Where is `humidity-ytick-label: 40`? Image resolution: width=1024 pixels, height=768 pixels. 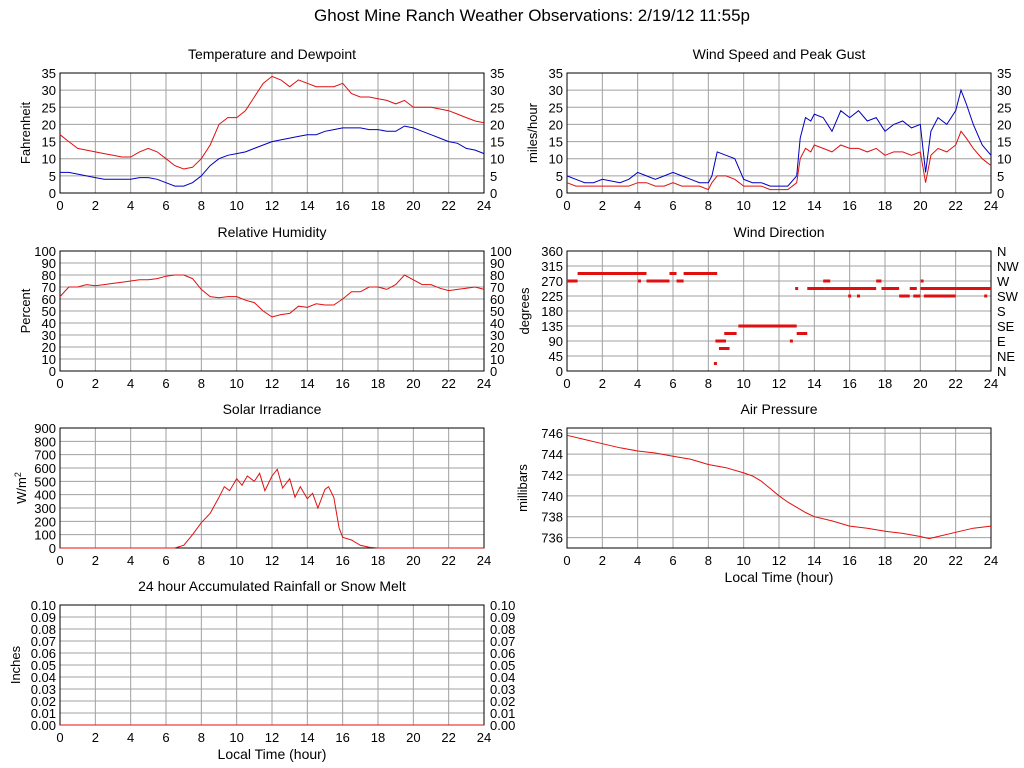 humidity-ytick-label: 40 is located at coordinates (49, 323).